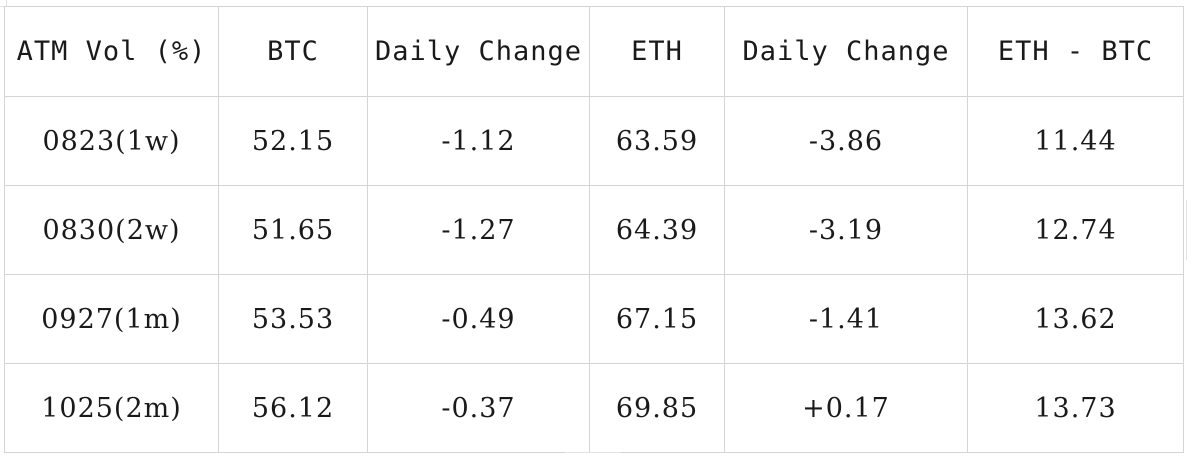  Describe the element at coordinates (1075, 319) in the screenshot. I see `cell-spread: 13.62` at that location.